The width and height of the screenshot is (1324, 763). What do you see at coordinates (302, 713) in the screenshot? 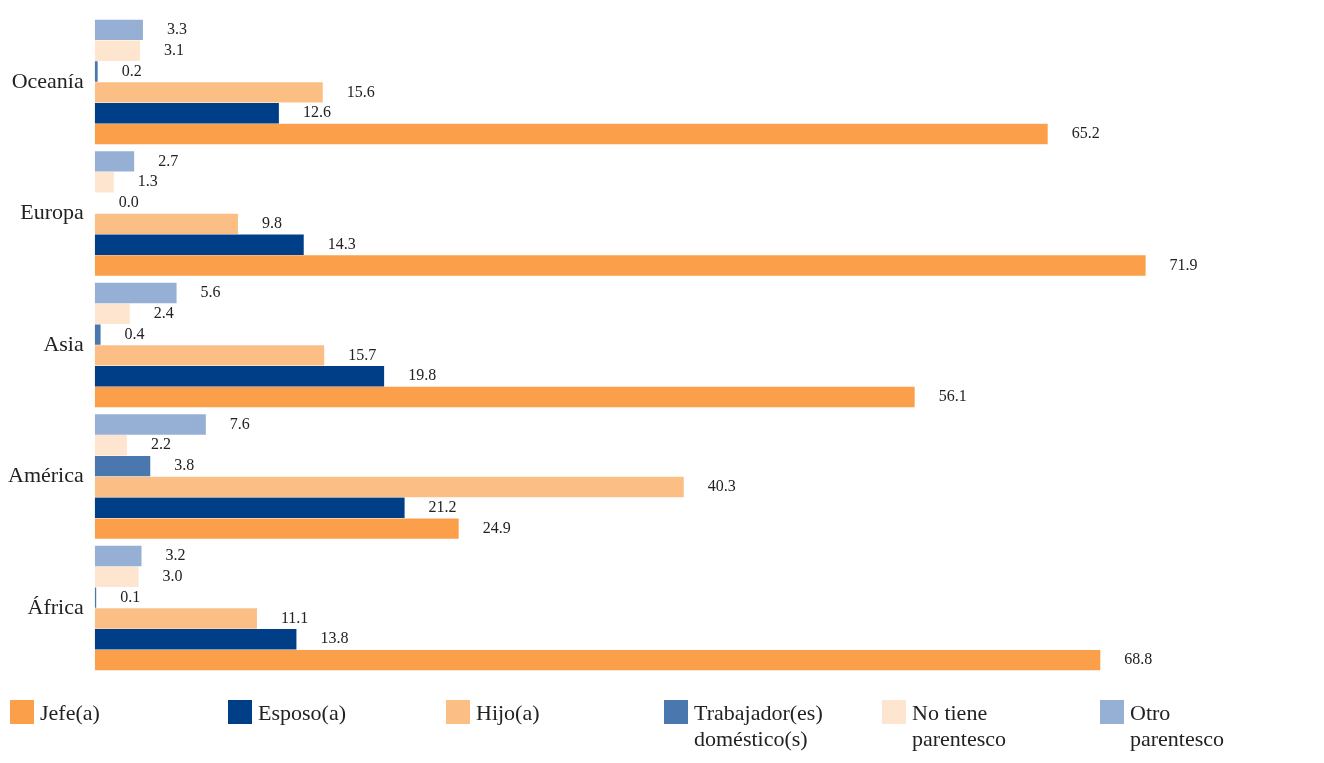
I see `legend-label: Esposo(a)` at bounding box center [302, 713].